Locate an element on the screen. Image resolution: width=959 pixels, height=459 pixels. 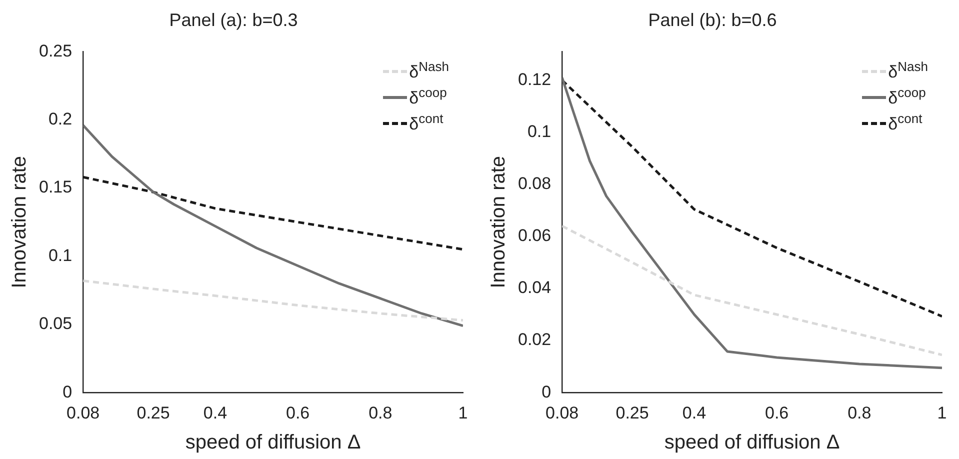
y-tick-label: 0.02 is located at coordinates (535, 340).